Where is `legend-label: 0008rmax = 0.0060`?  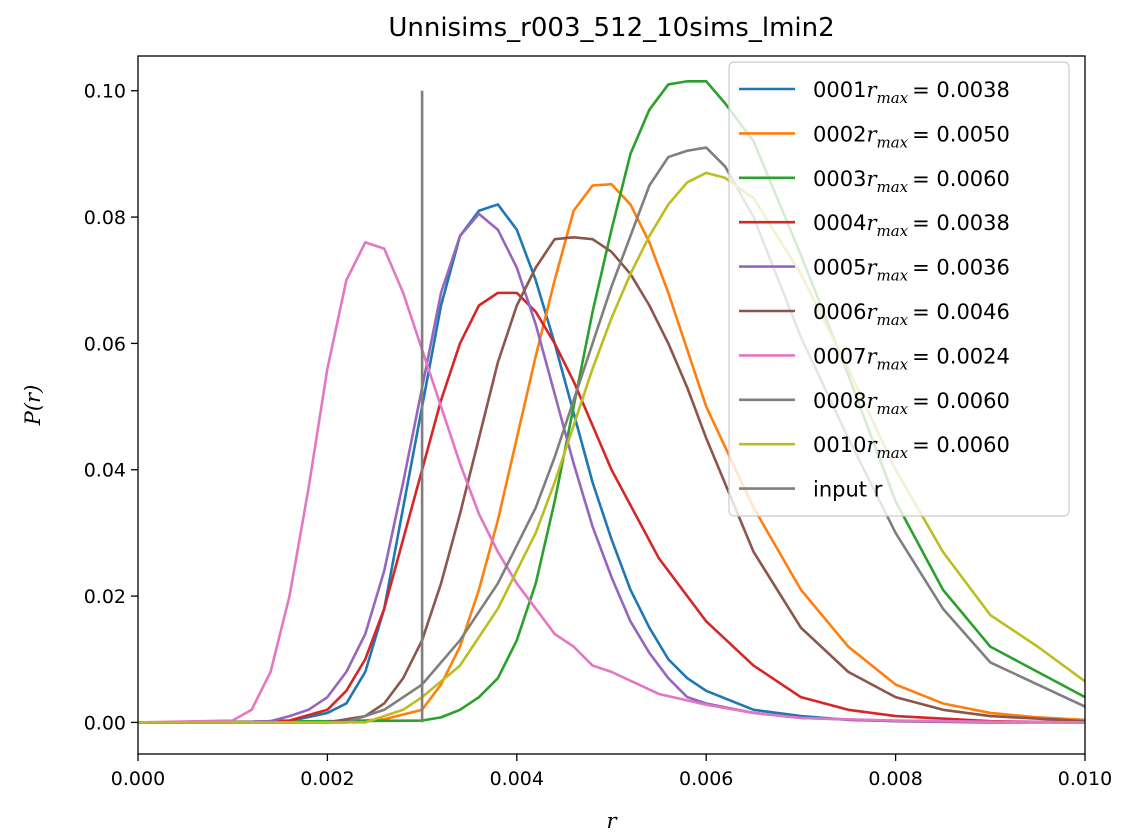
legend-label: 0008rmax = 0.0060 is located at coordinates (911, 403).